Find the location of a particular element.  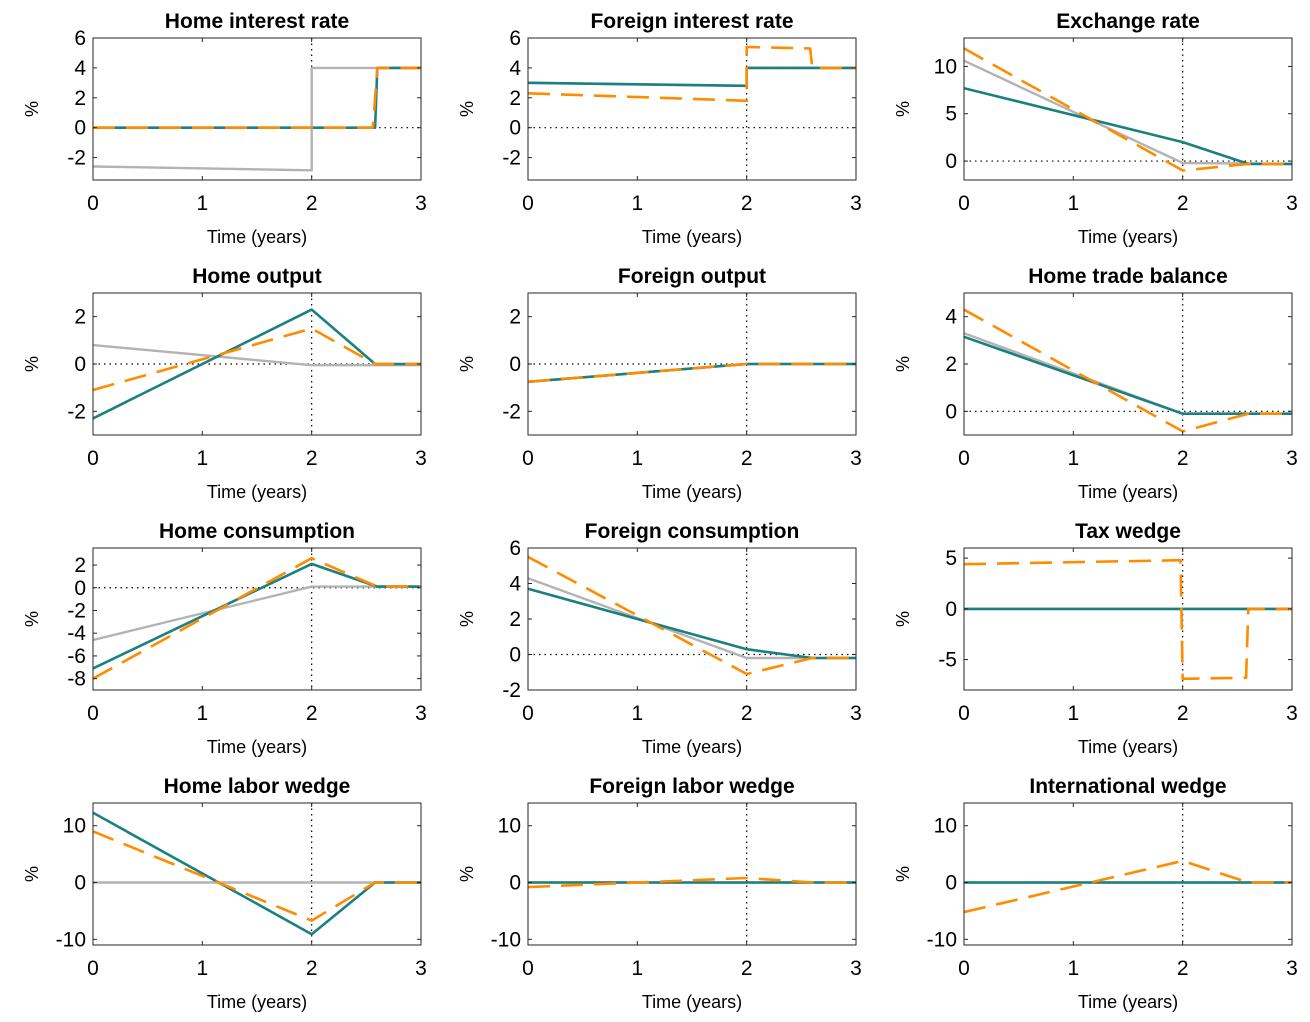

panel-title: Home trade balance is located at coordinates (1128, 276).